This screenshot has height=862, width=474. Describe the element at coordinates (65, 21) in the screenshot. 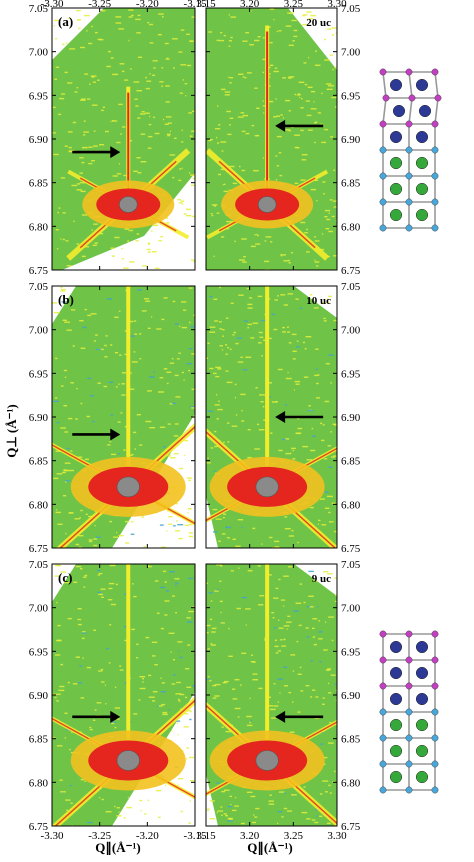

I see `panel-label: (a)` at that location.